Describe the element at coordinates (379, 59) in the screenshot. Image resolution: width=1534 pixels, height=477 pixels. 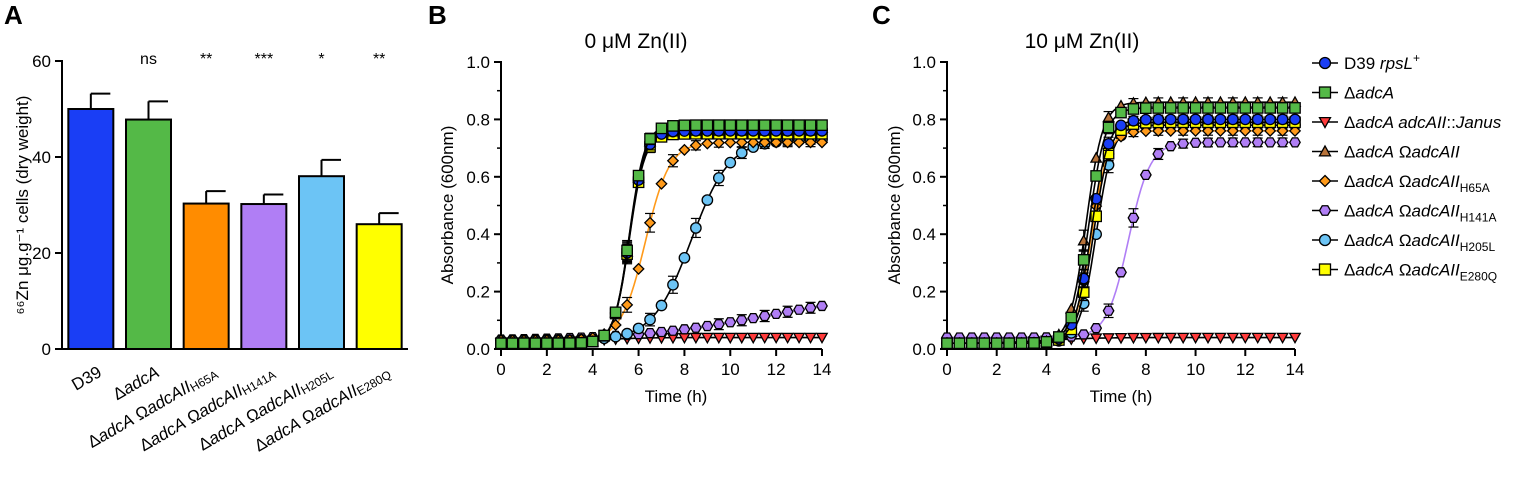
I see `significance-label: **` at that location.